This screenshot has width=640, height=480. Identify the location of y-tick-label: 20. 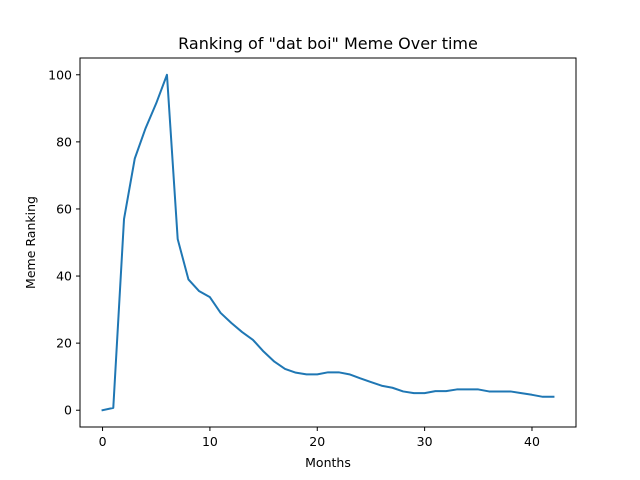
(64, 343).